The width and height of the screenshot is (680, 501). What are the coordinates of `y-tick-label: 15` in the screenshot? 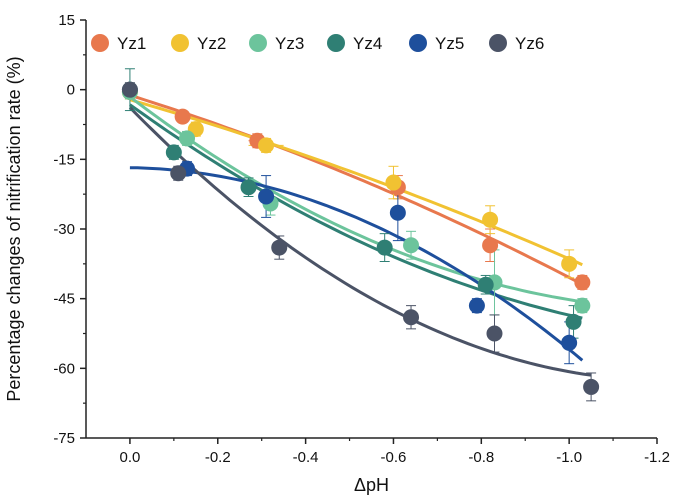 It's located at (66, 20).